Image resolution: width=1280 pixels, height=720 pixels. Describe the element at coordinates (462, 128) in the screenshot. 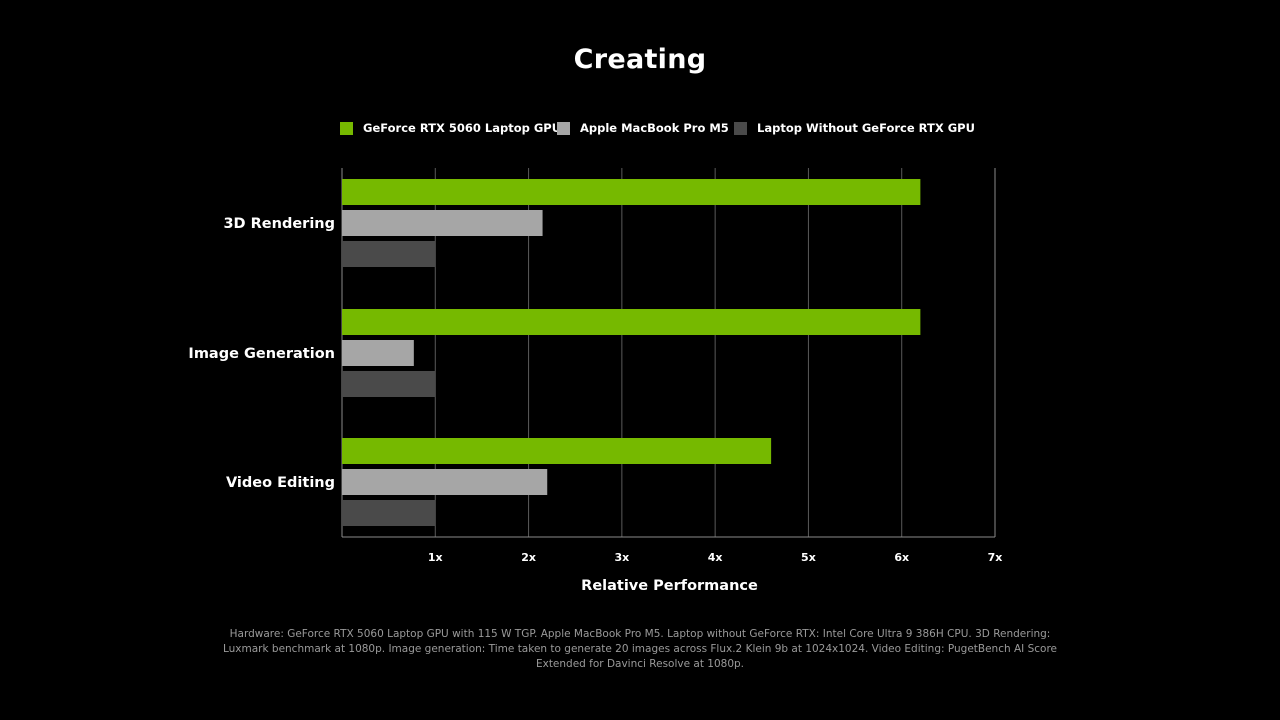

I see `legend-label-rtx-5060: GeForce RTX 5060 Laptop GPU` at that location.